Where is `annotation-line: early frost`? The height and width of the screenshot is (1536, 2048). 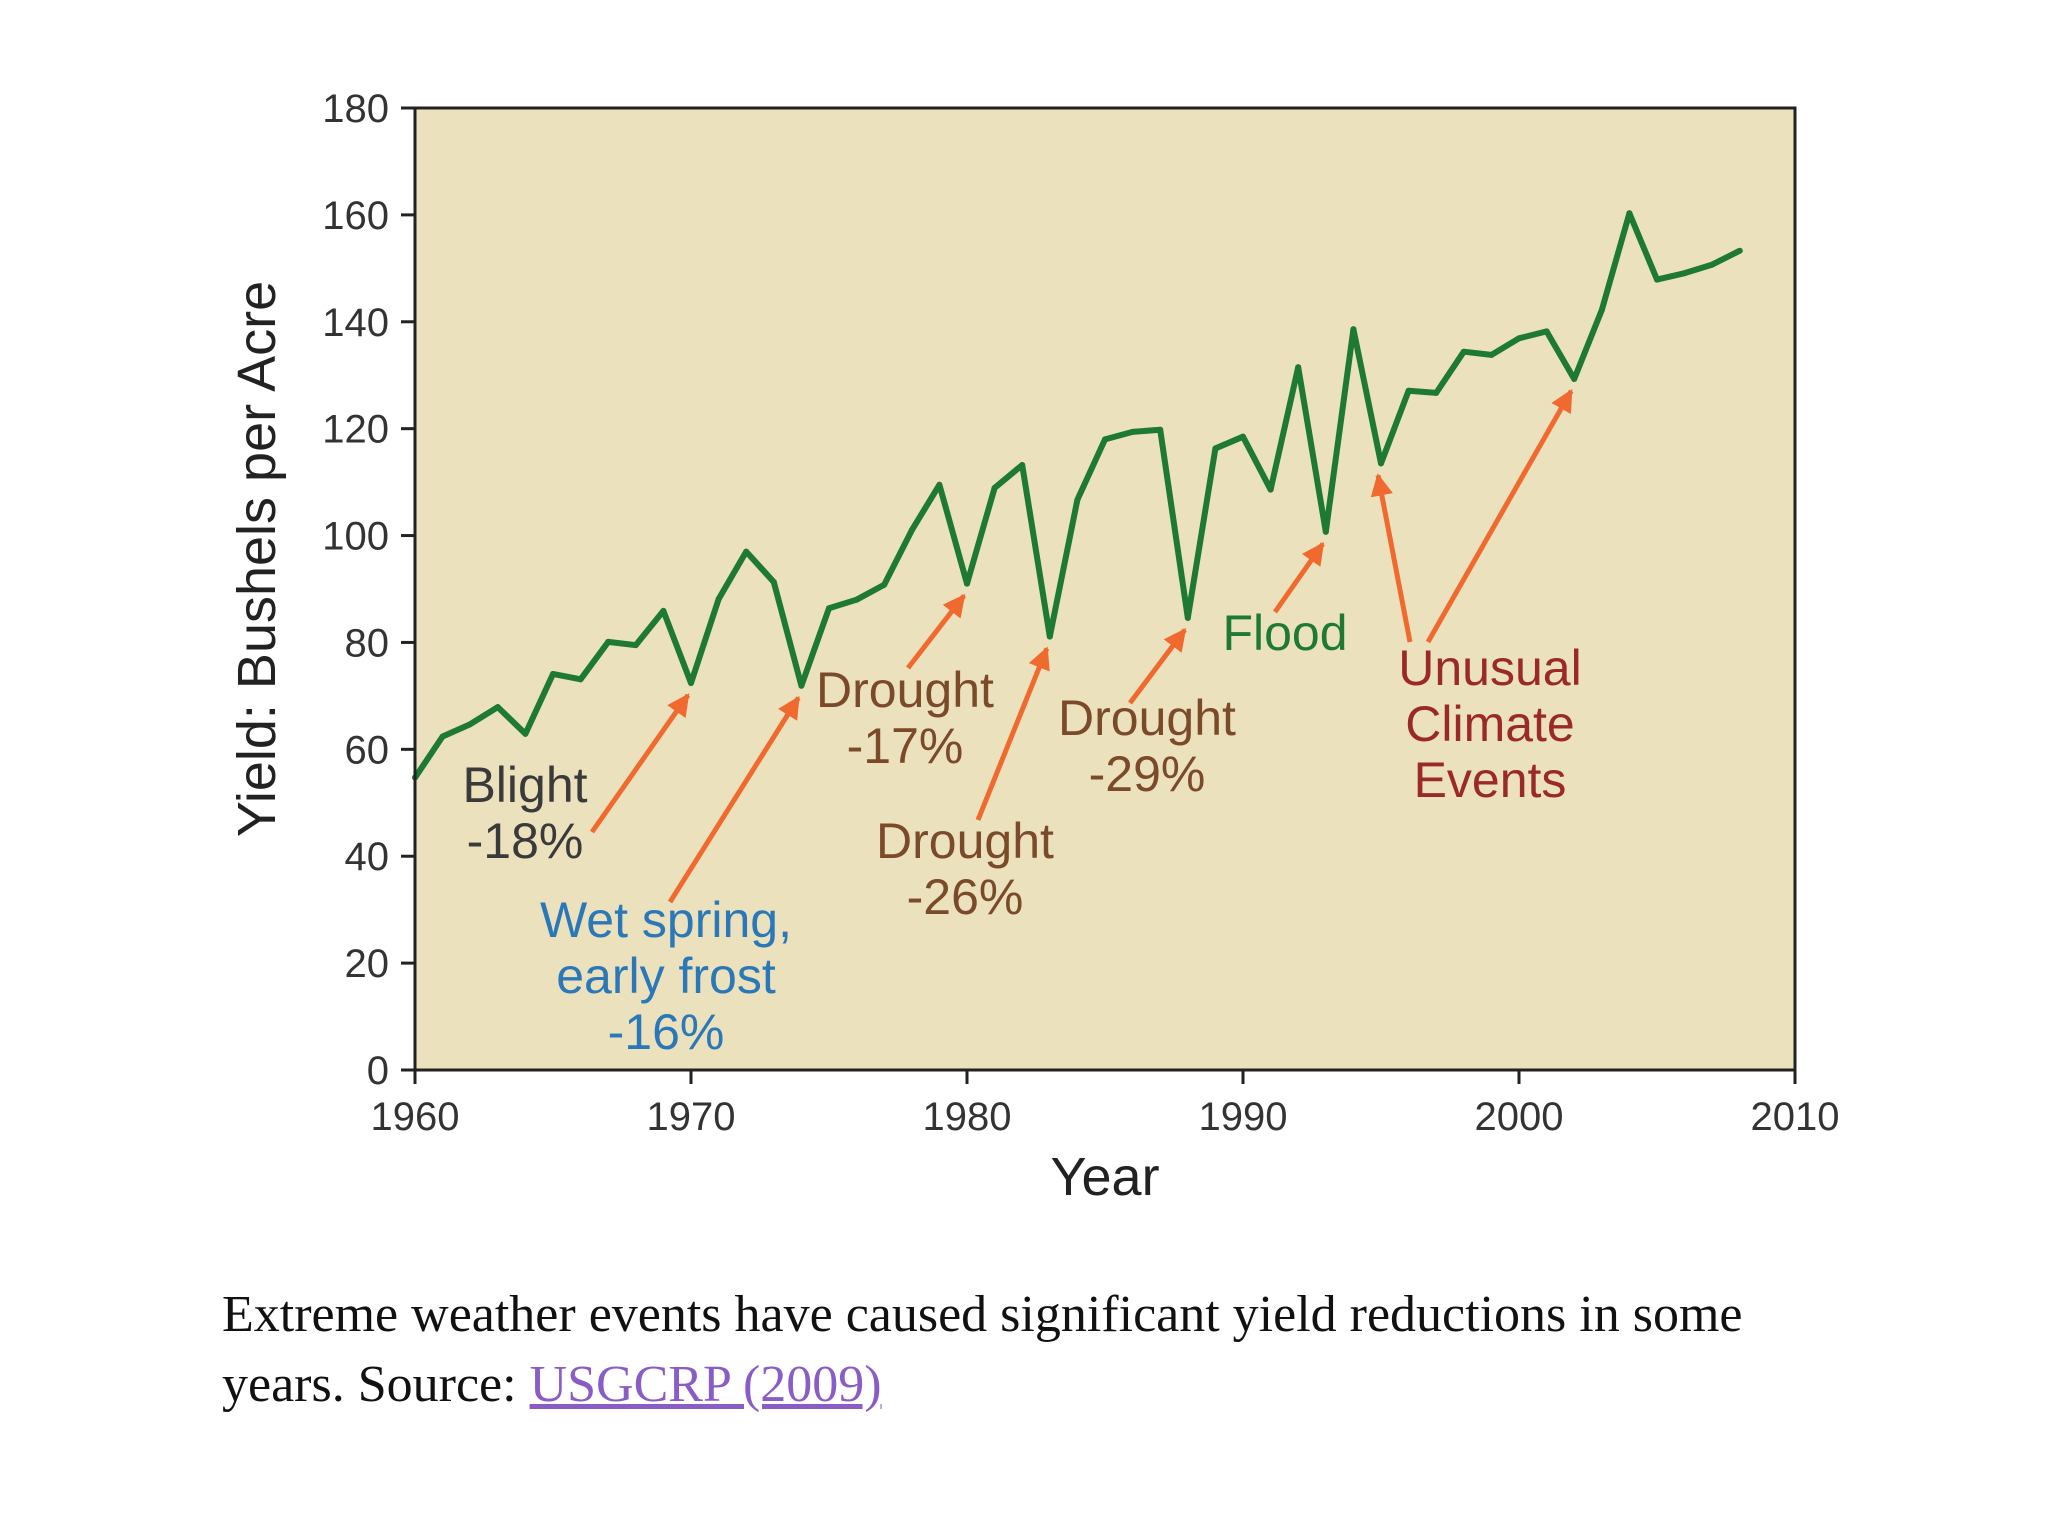
annotation-line: early frost is located at coordinates (666, 976).